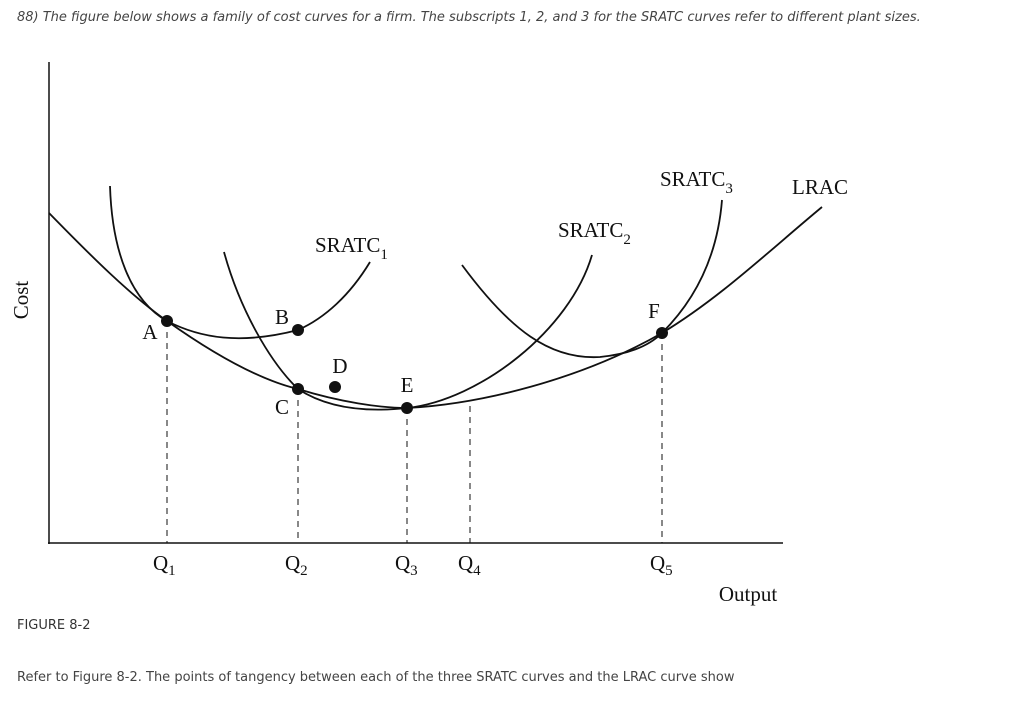 The width and height of the screenshot is (1016, 715). Describe the element at coordinates (748, 594) in the screenshot. I see `x-axis-label: Output` at that location.